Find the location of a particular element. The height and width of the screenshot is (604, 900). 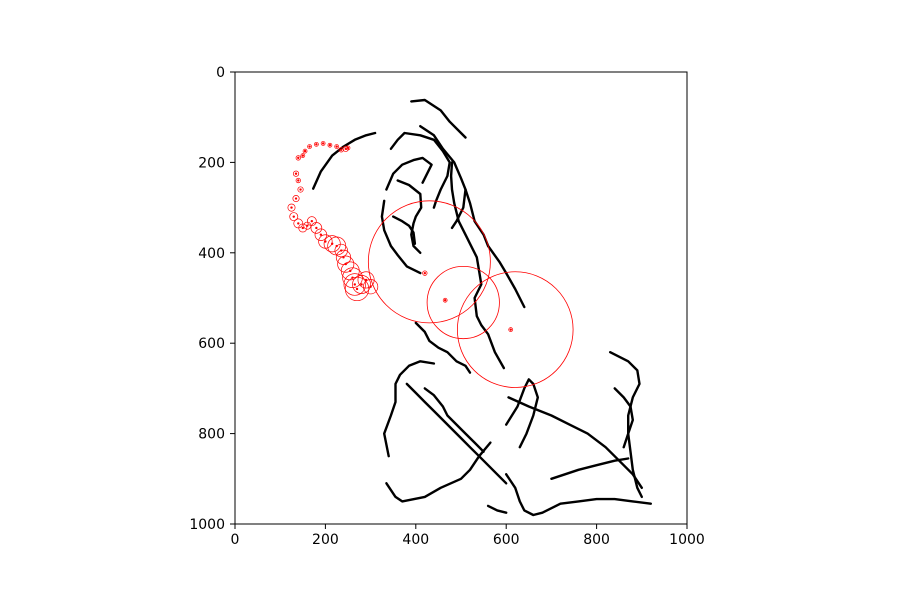

y-axis: 0 200 400 600 800 1000 is located at coordinates (212, 299).